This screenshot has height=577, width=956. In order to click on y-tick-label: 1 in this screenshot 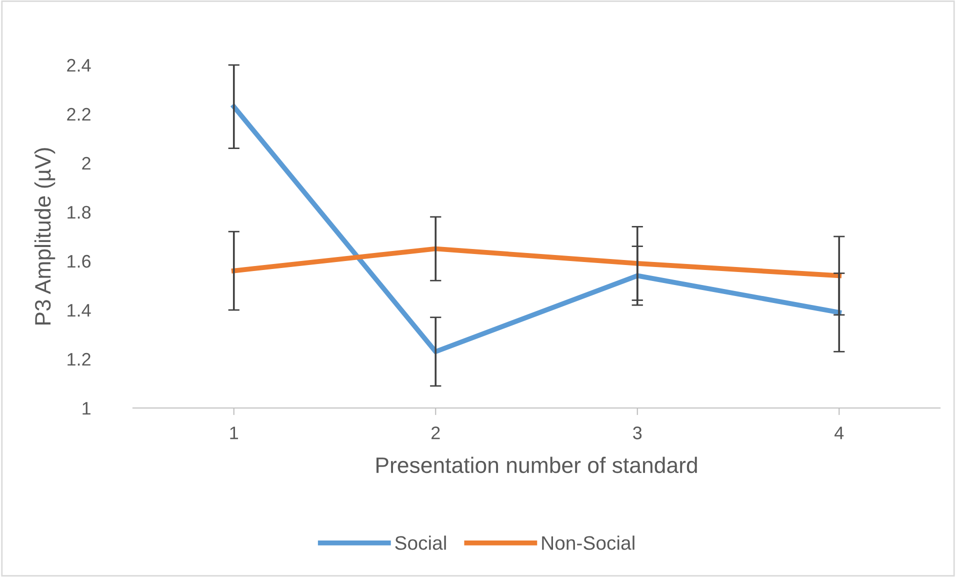, I will do `click(86, 408)`.